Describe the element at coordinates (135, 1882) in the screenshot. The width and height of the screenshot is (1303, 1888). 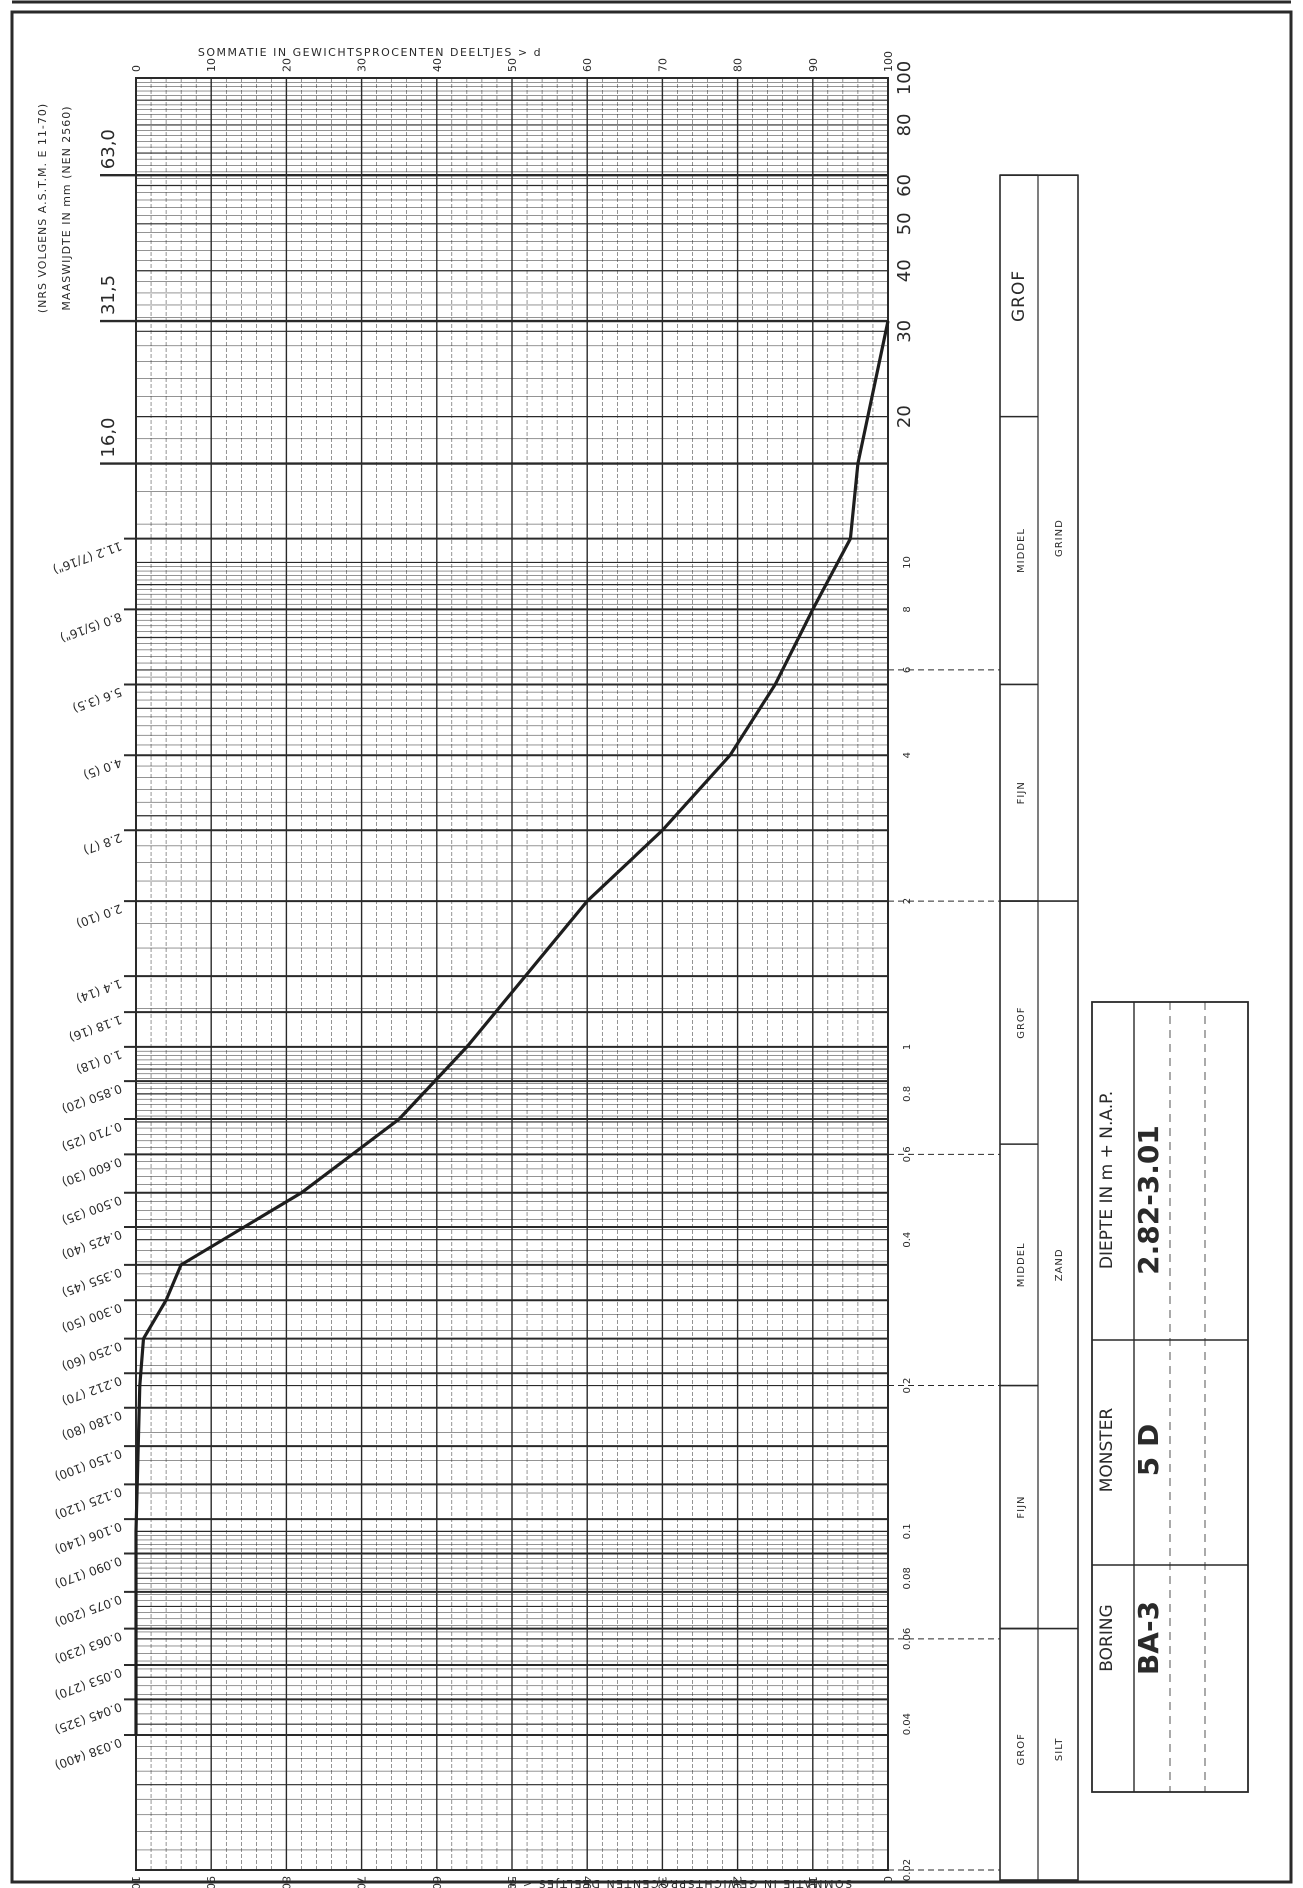
I see `bottom-tick-label: 100` at that location.